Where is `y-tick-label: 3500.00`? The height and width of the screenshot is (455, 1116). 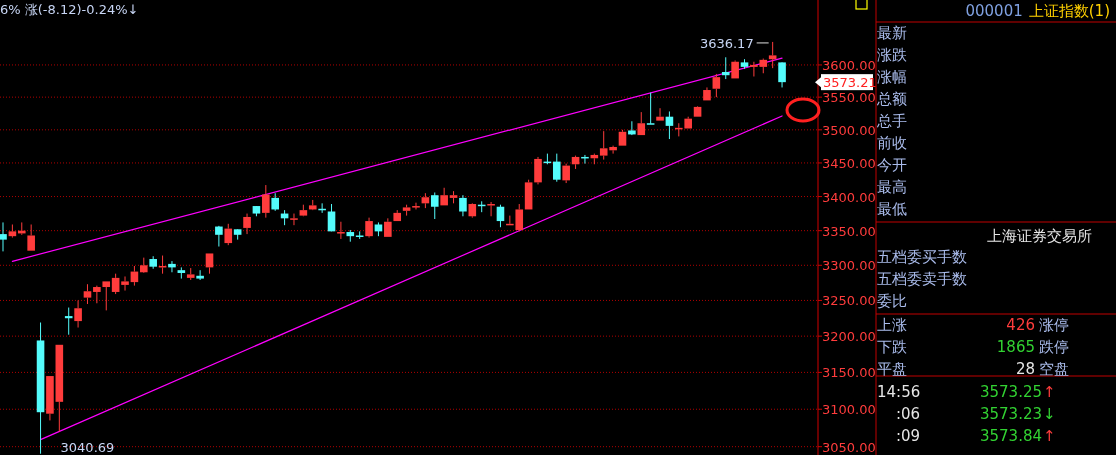 y-tick-label: 3500.00 is located at coordinates (849, 130).